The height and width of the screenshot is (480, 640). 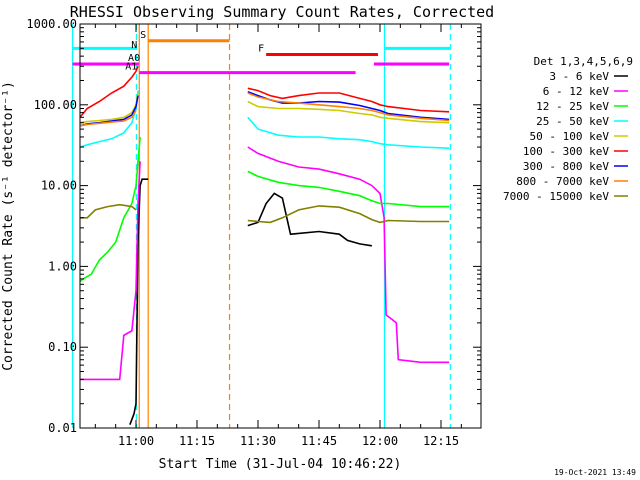 I want to click on x-tick-label: 11:30, so click(x=258, y=441).